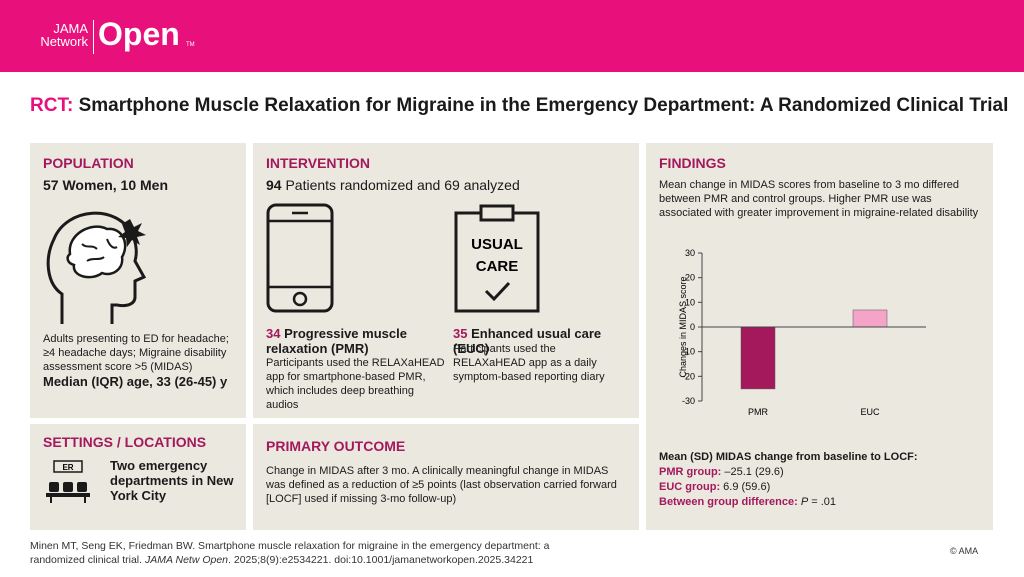  I want to click on citation-journal: JAMA Netw Open, so click(186, 560).